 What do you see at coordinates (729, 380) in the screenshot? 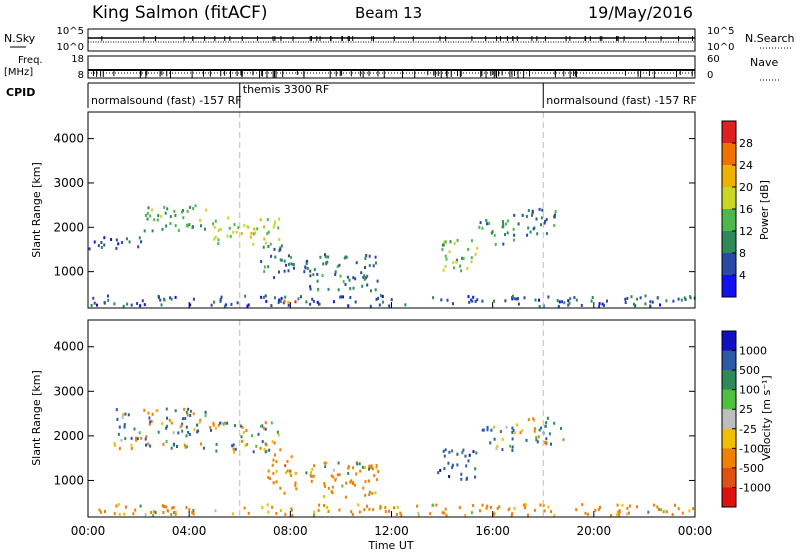
I see `velocity-colorbar-swatch` at bounding box center [729, 380].